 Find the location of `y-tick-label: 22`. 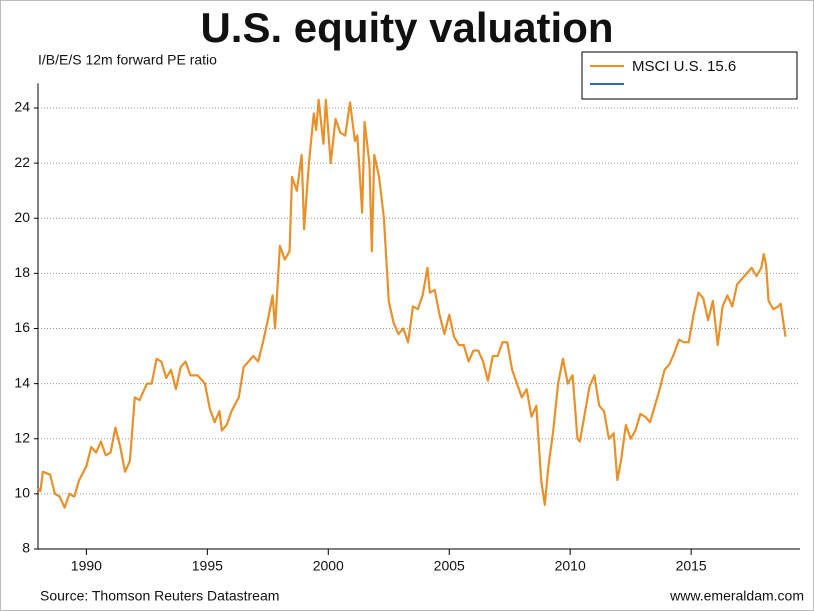

y-tick-label: 22 is located at coordinates (22, 162).